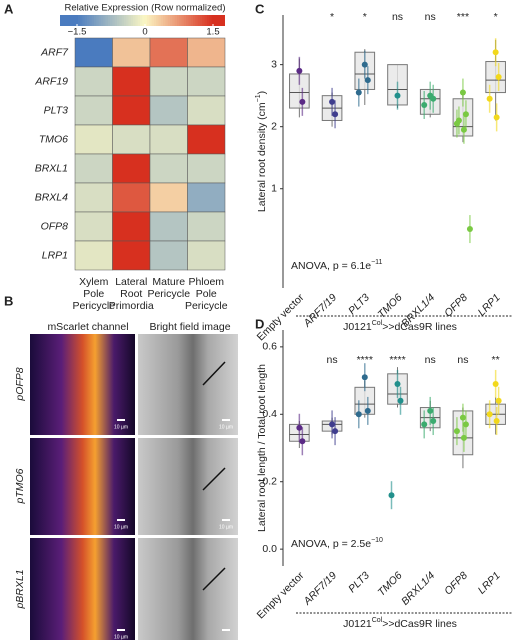 Image resolution: width=520 pixels, height=644 pixels. What do you see at coordinates (93, 306) in the screenshot?
I see `column-label: Pericycle` at bounding box center [93, 306].